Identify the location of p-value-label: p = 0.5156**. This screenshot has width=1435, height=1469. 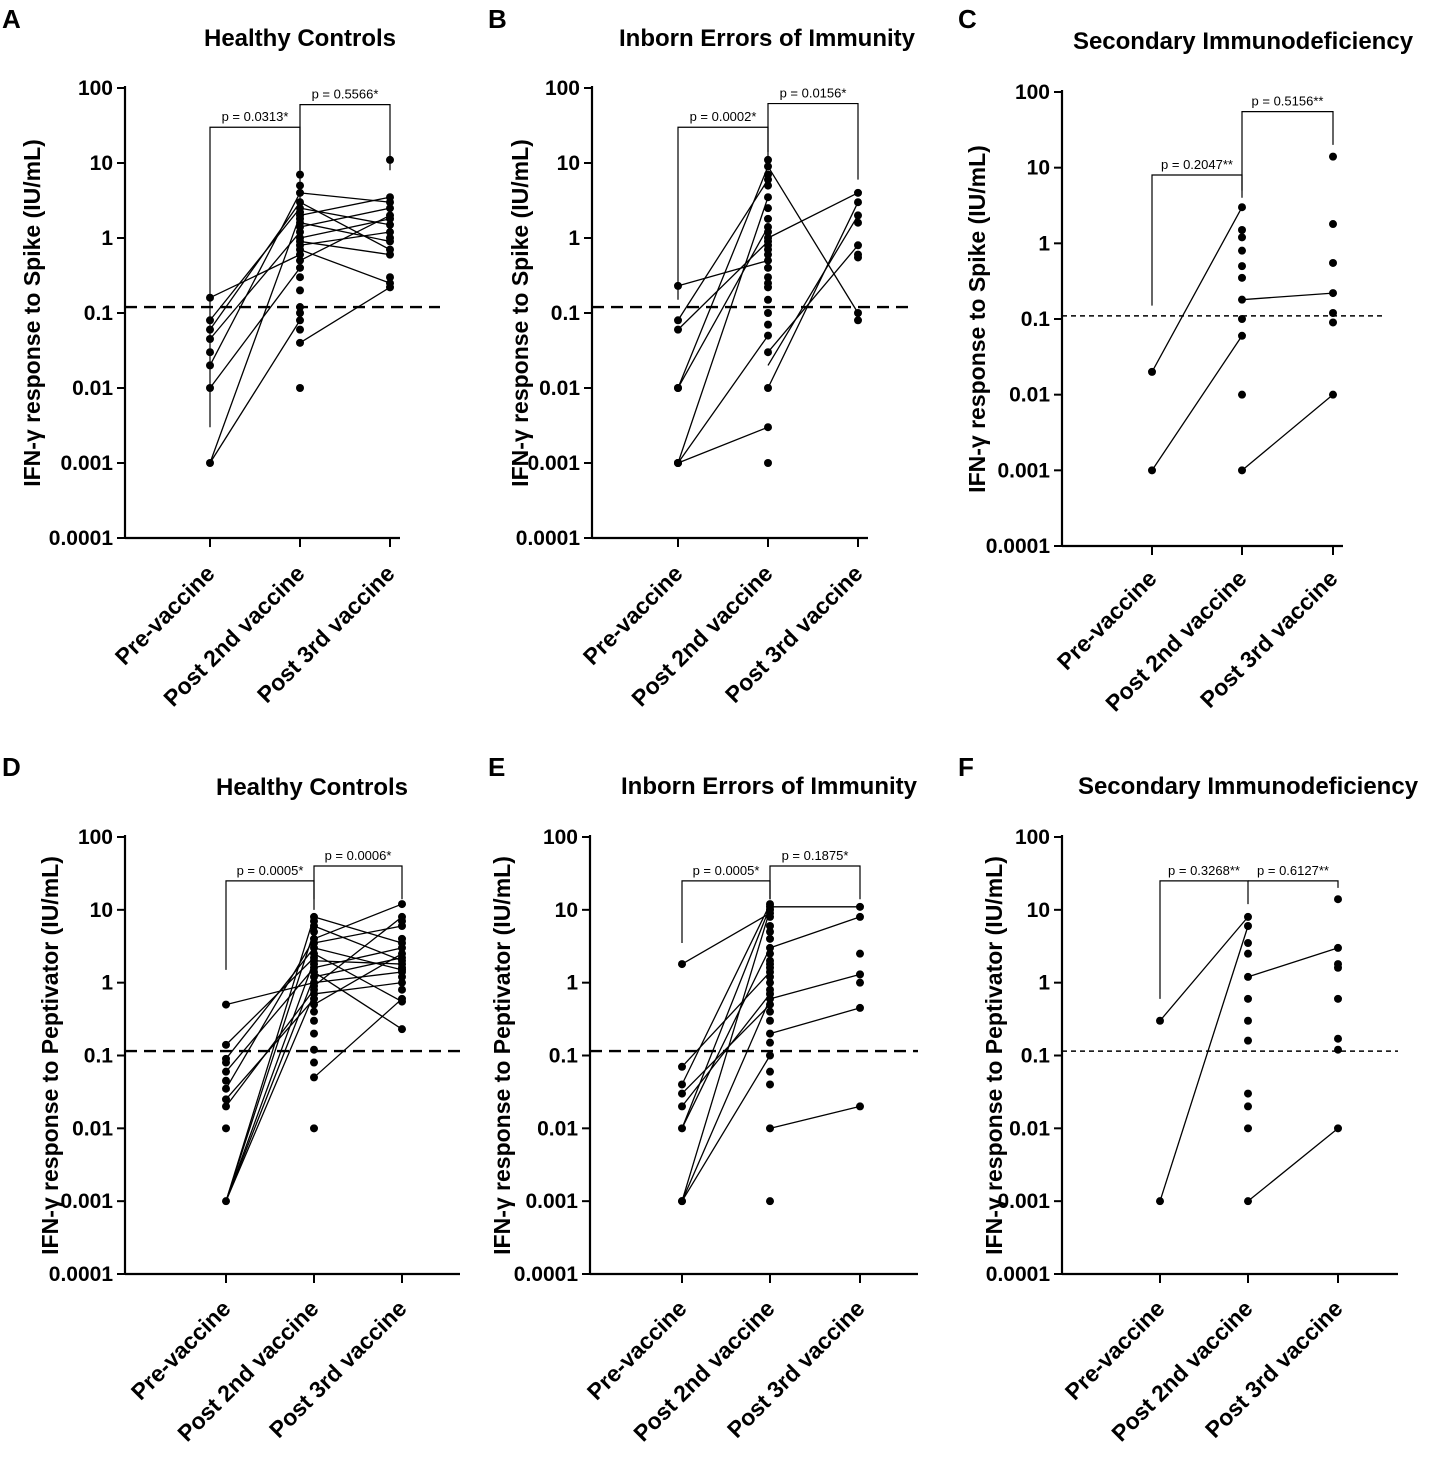
(1288, 101).